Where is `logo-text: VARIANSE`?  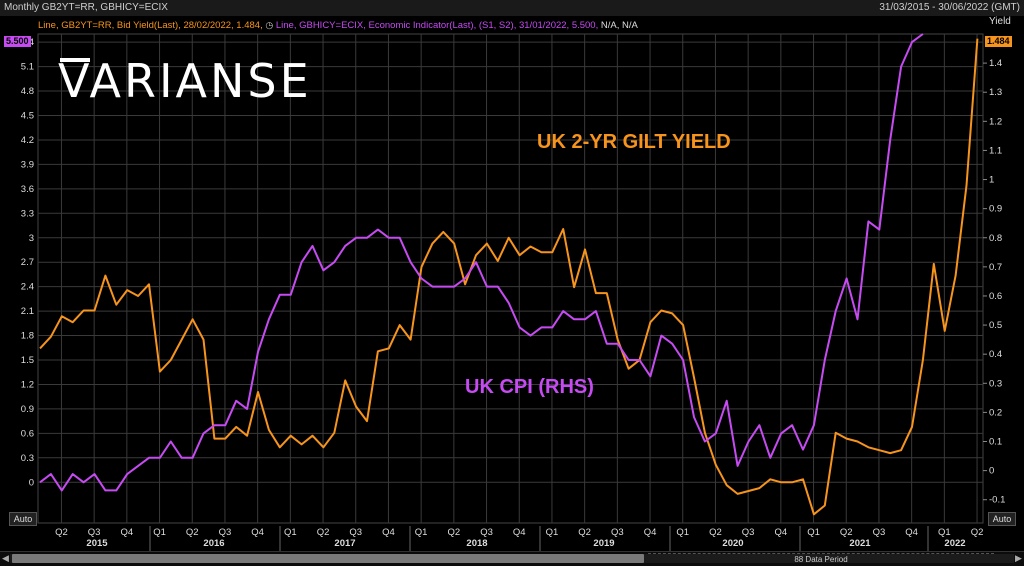 logo-text: VARIANSE is located at coordinates (185, 81).